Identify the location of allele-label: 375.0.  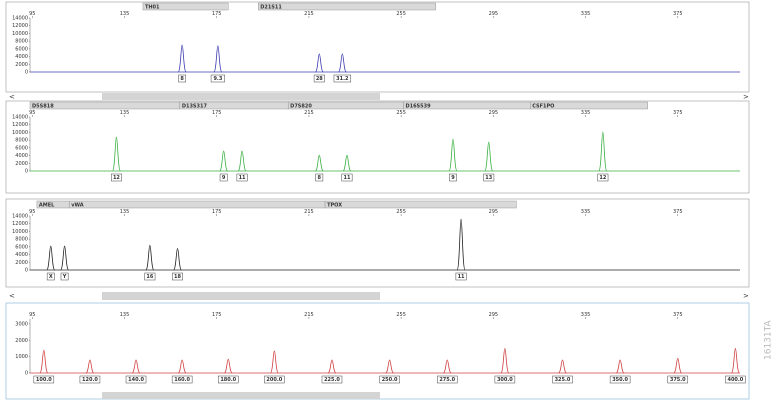
(678, 380).